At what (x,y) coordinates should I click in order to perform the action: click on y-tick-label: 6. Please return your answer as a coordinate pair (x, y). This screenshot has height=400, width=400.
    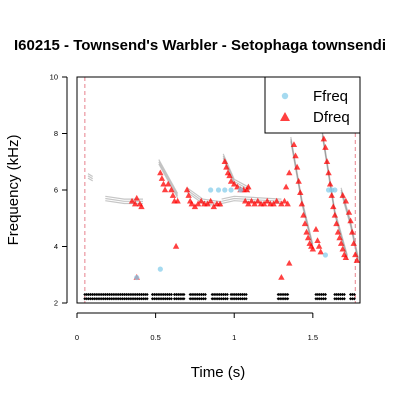
    Looking at the image, I should click on (56, 190).